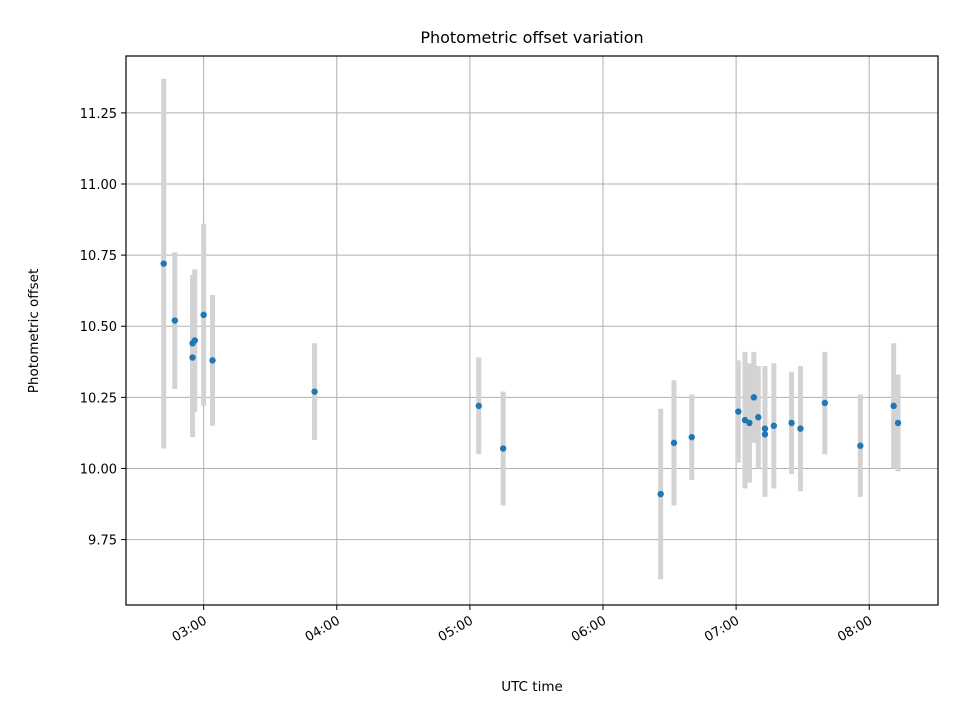 This screenshot has width=960, height=720. What do you see at coordinates (190, 629) in the screenshot?
I see `x-tick-label: 03:00` at bounding box center [190, 629].